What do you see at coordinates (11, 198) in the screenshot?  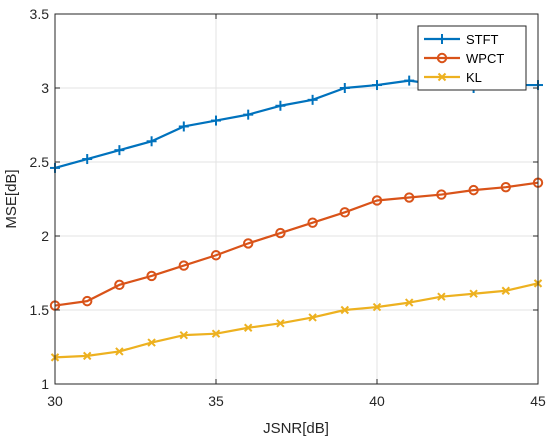 I see `y-axis-label: MSE[dB]` at bounding box center [11, 198].